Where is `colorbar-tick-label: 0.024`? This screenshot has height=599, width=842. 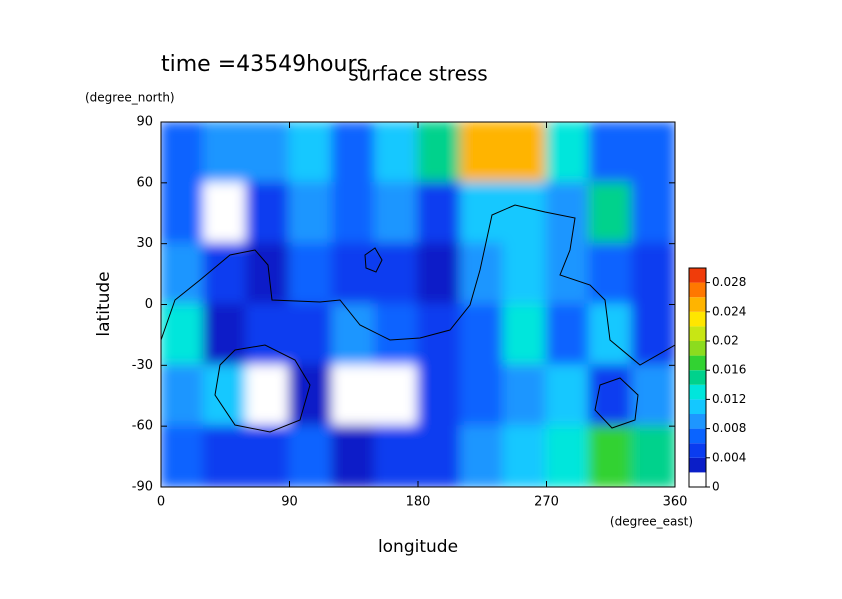 colorbar-tick-label: 0.024 is located at coordinates (729, 311).